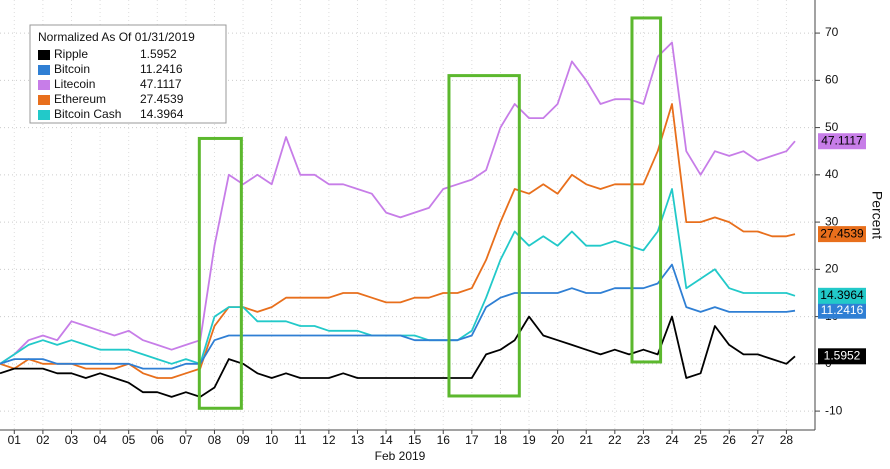 This screenshot has height=469, width=890. I want to click on x-tick-label: 24, so click(672, 440).